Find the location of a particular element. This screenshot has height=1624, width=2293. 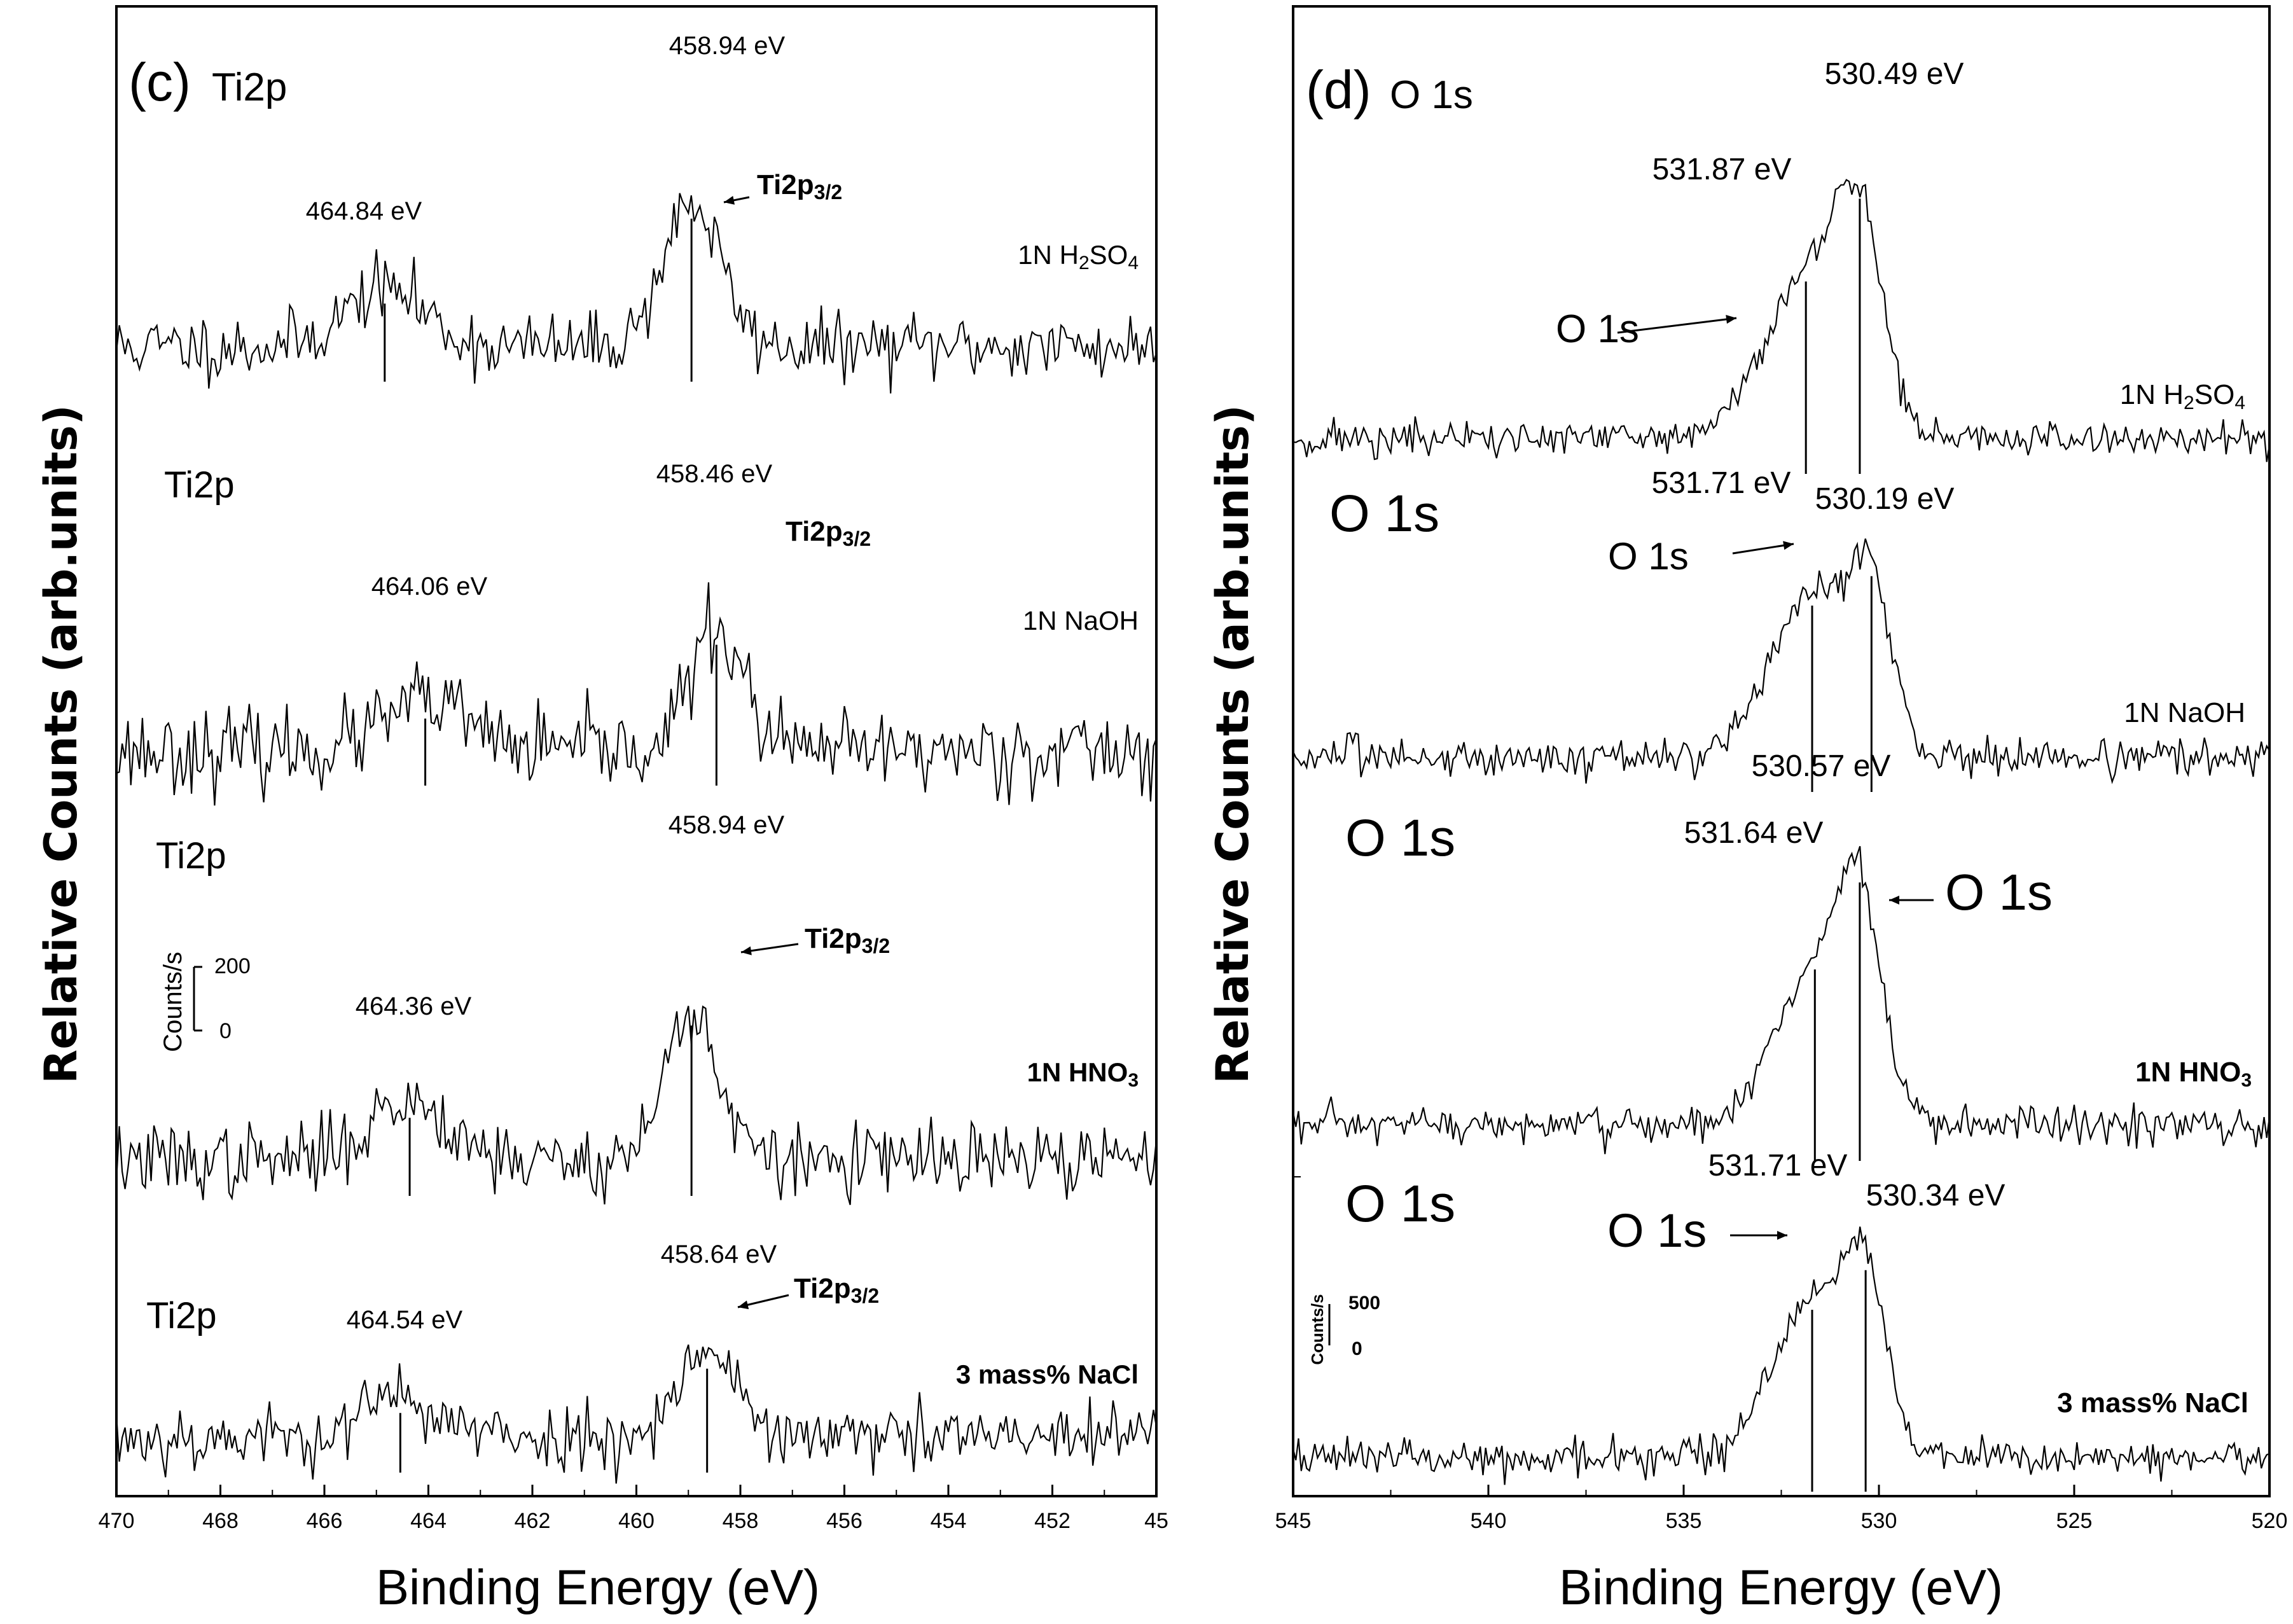

panel-d-x-tick-label: 545 is located at coordinates (1293, 1521).